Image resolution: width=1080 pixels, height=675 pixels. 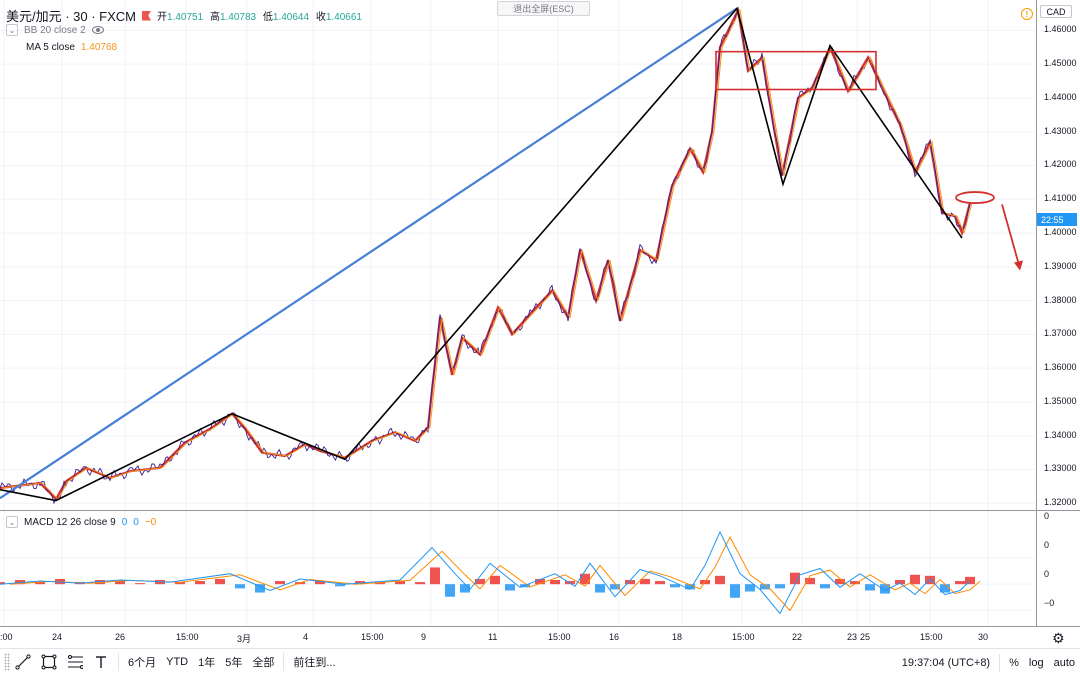 I want to click on drag-handle-icon, so click(x=7, y=662).